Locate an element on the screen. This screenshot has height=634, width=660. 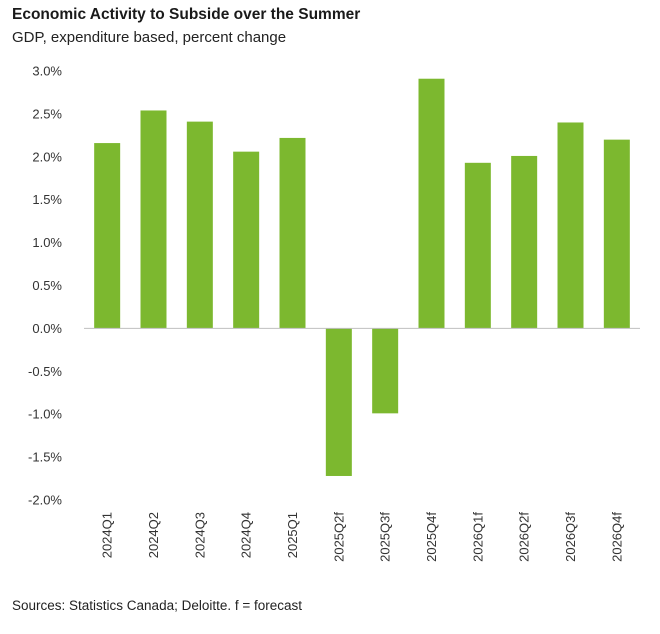
y-tick-label: -0.5% is located at coordinates (45, 371).